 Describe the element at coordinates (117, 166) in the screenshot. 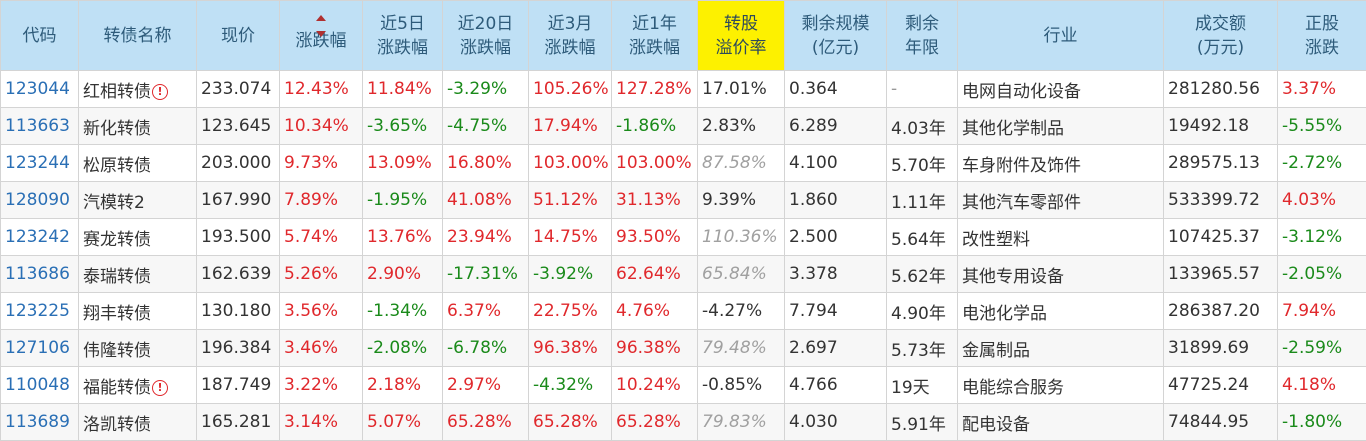

I see `bond-name-cell-text: 松原转债` at that location.